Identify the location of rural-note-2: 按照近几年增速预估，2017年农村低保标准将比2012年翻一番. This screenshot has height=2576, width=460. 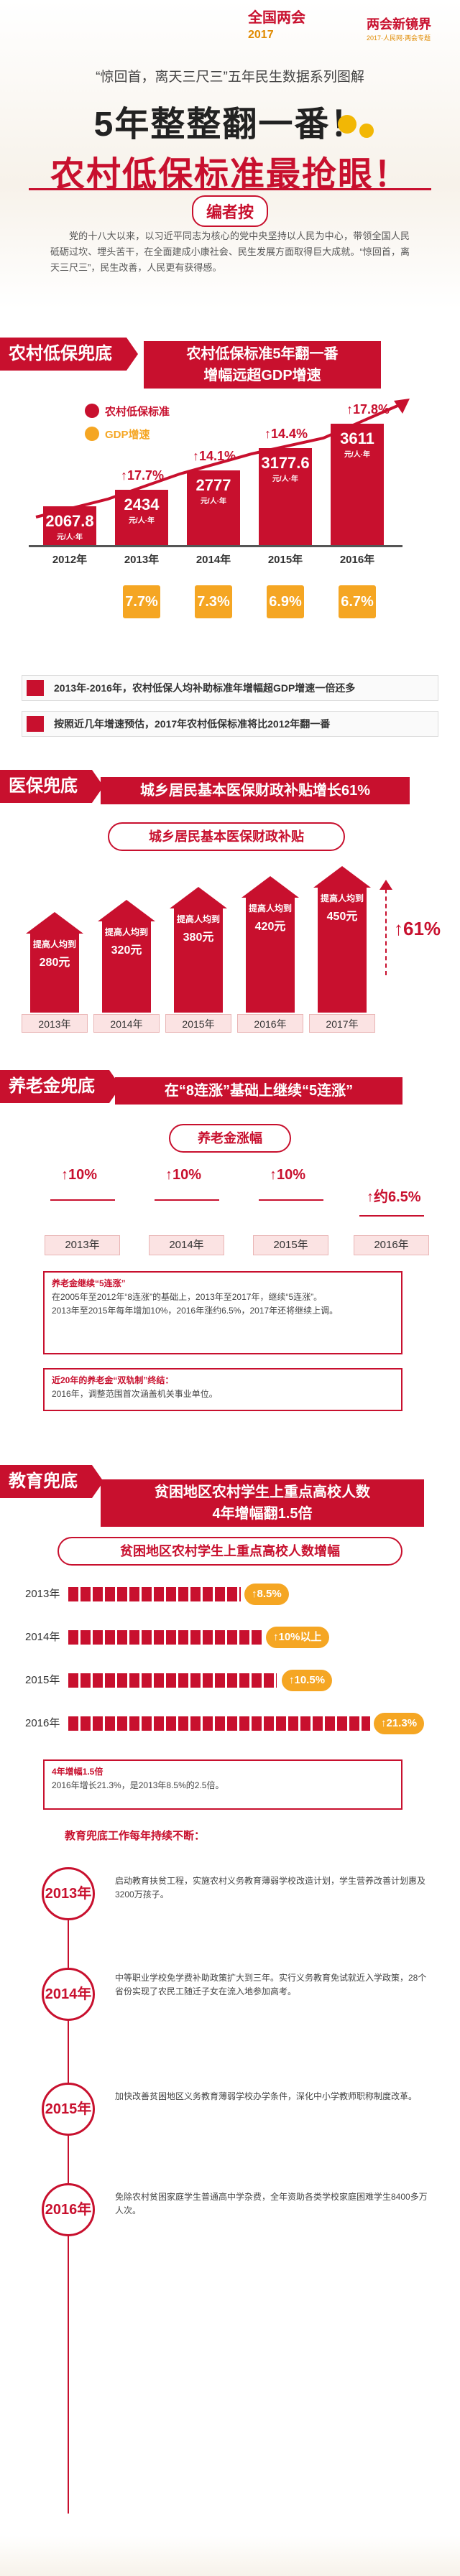
(230, 724).